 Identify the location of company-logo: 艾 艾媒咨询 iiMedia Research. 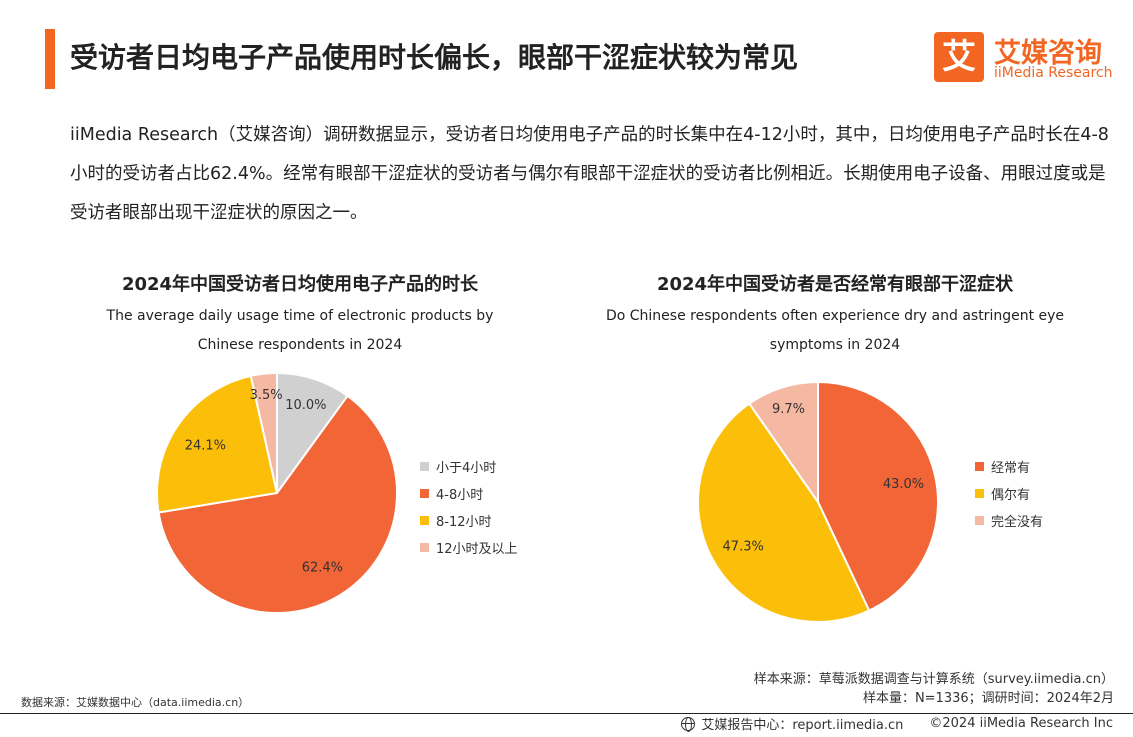
(1025, 58).